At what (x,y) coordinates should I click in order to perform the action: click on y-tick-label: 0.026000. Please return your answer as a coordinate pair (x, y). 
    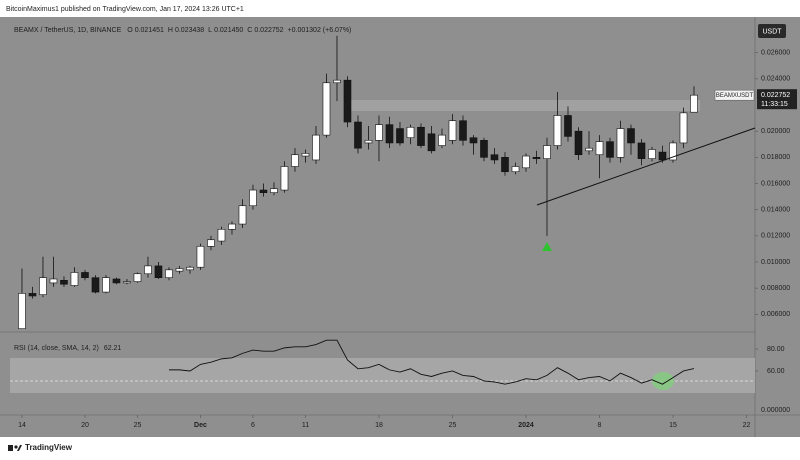
    Looking at the image, I should click on (775, 53).